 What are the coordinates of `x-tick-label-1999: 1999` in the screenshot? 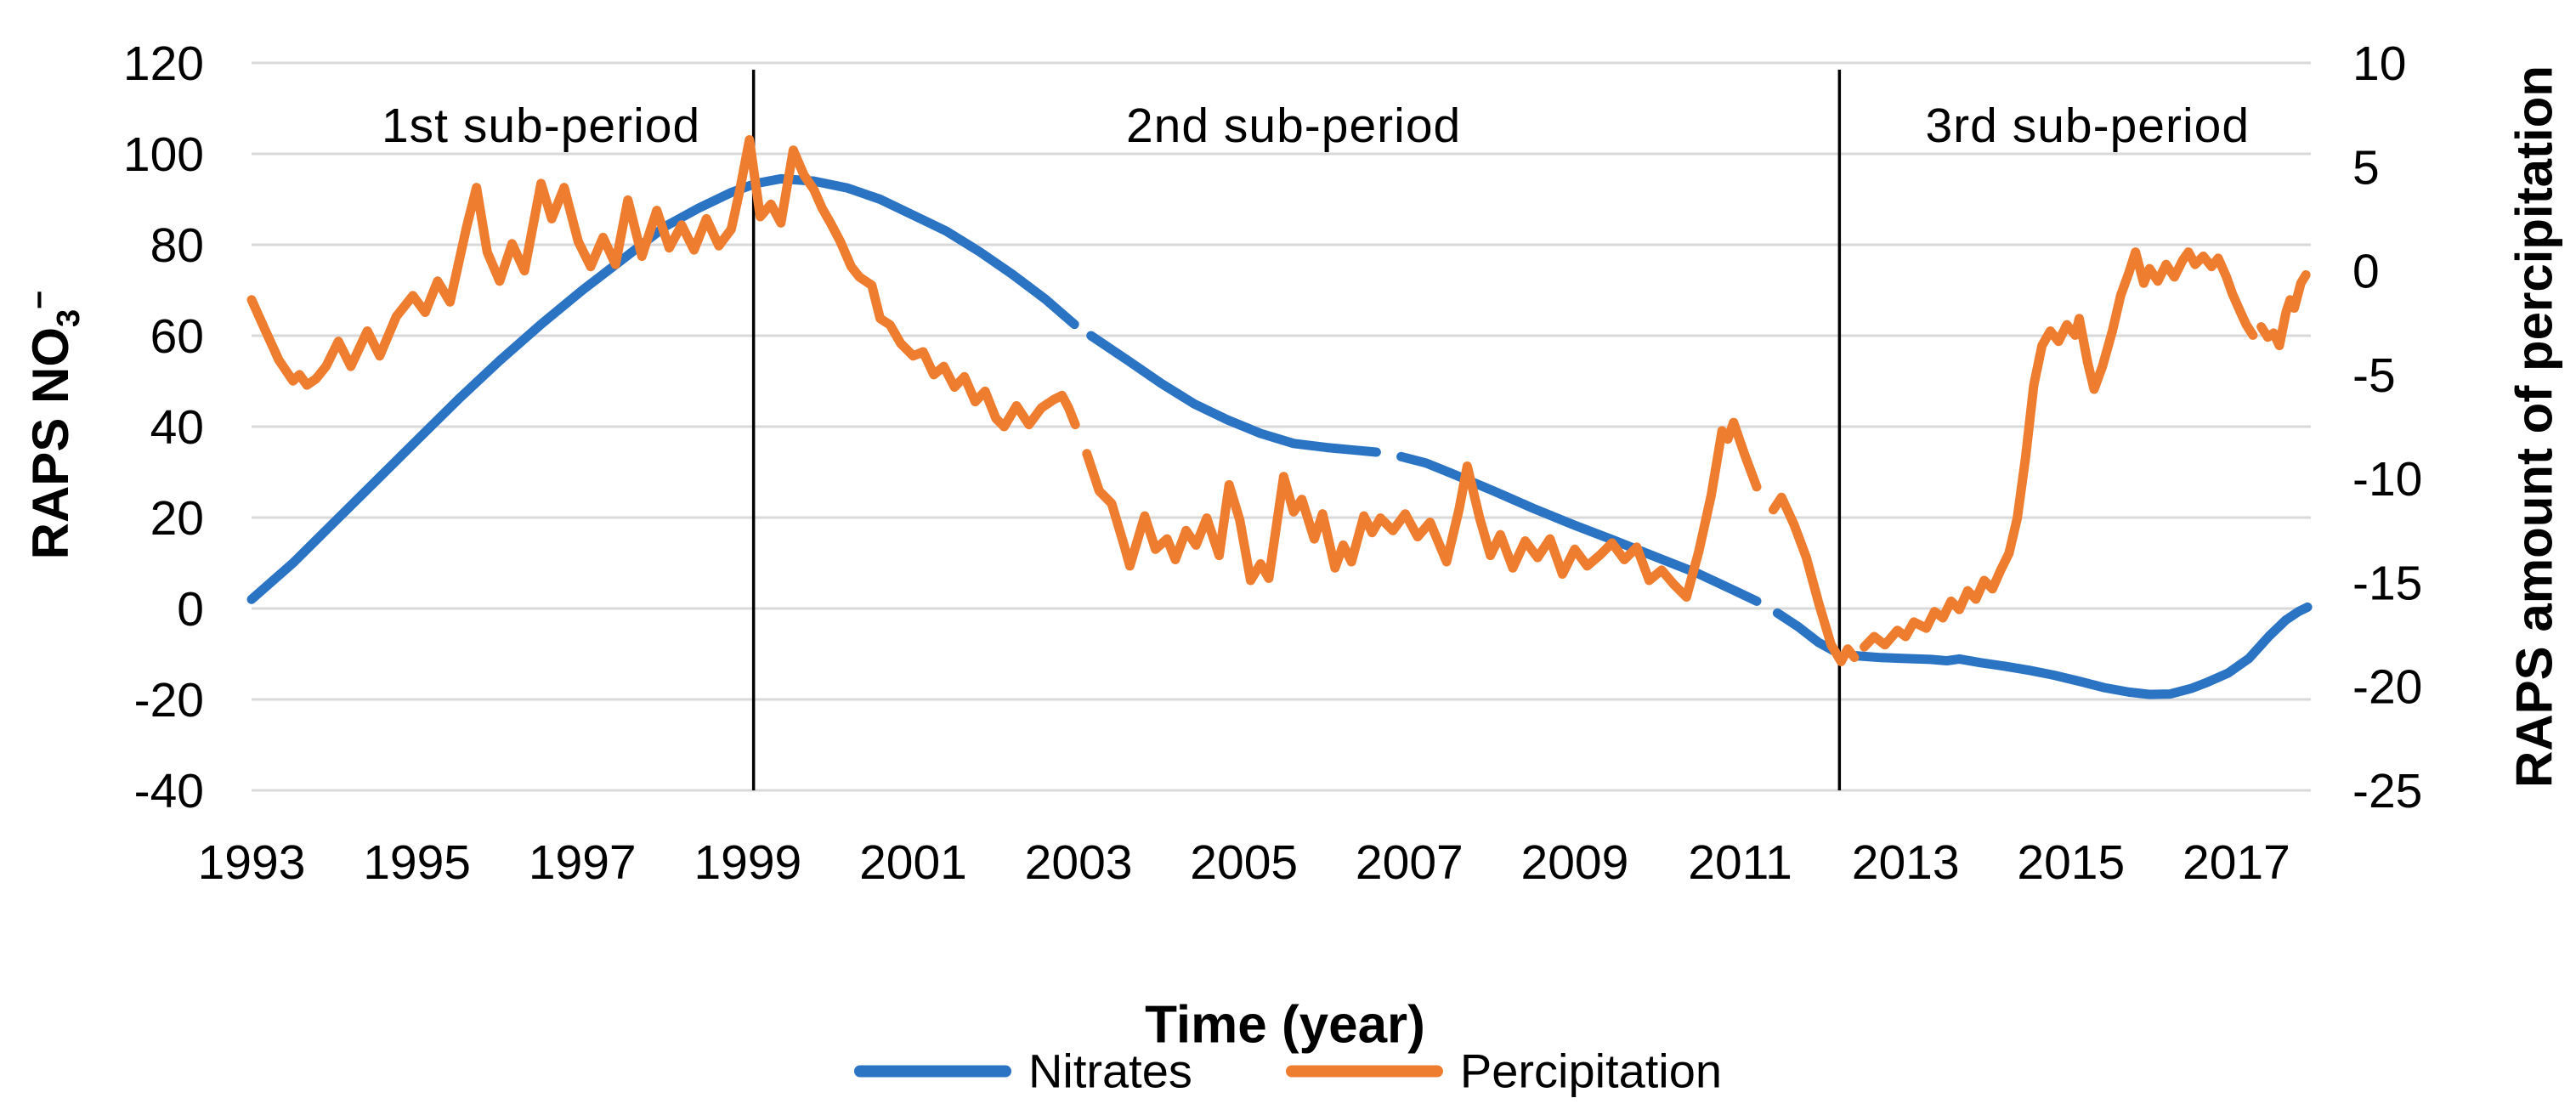 It's located at (747, 862).